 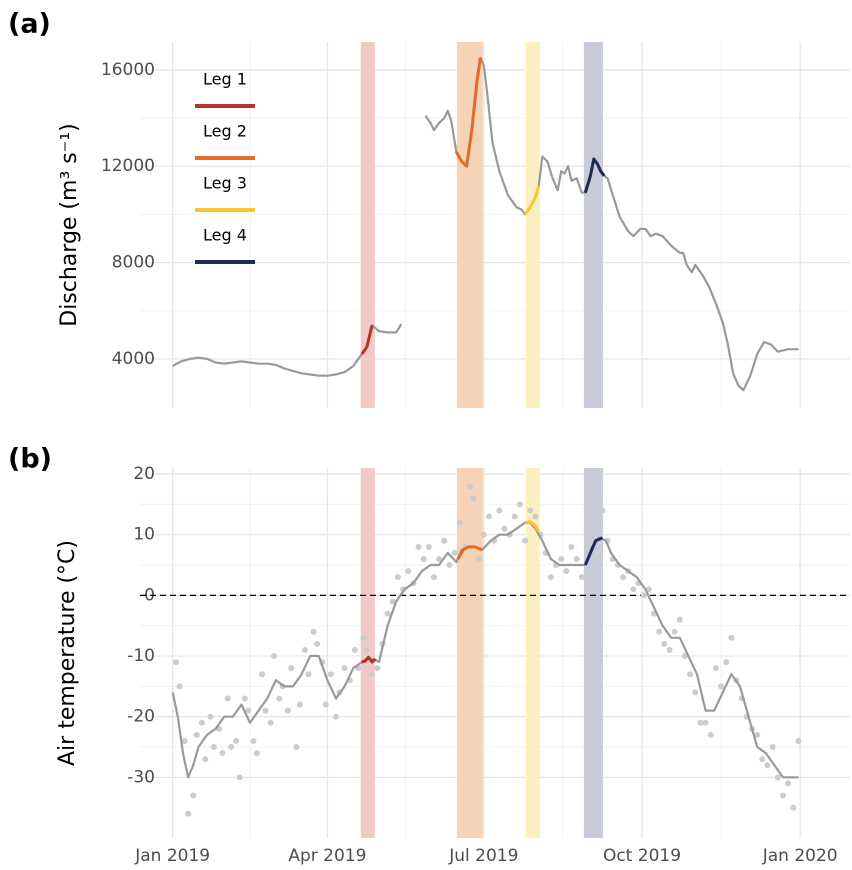 I want to click on y-tick-label: 16000, so click(x=128, y=70).